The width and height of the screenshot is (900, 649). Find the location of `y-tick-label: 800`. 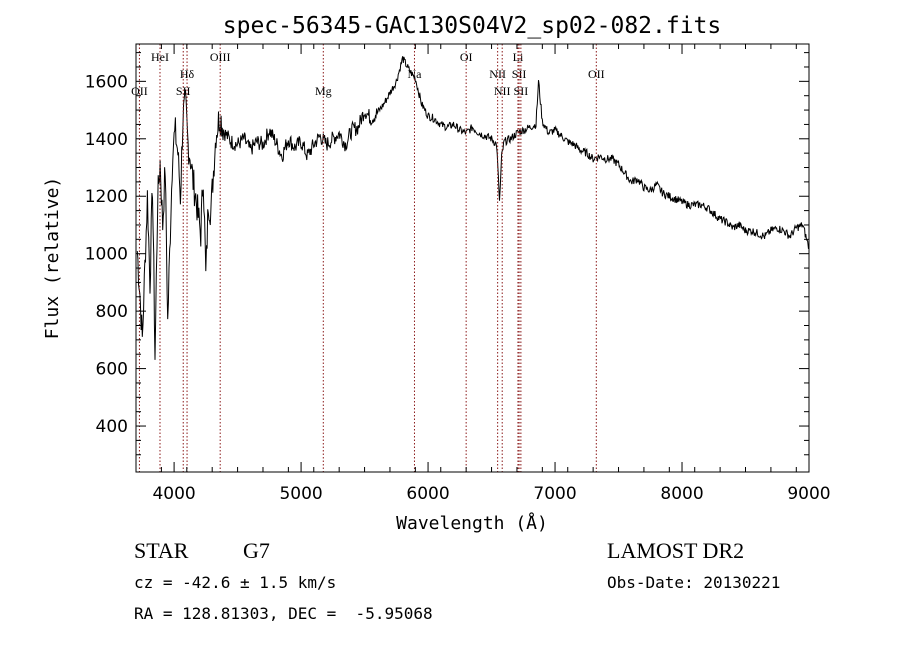

y-tick-label: 800 is located at coordinates (112, 312).